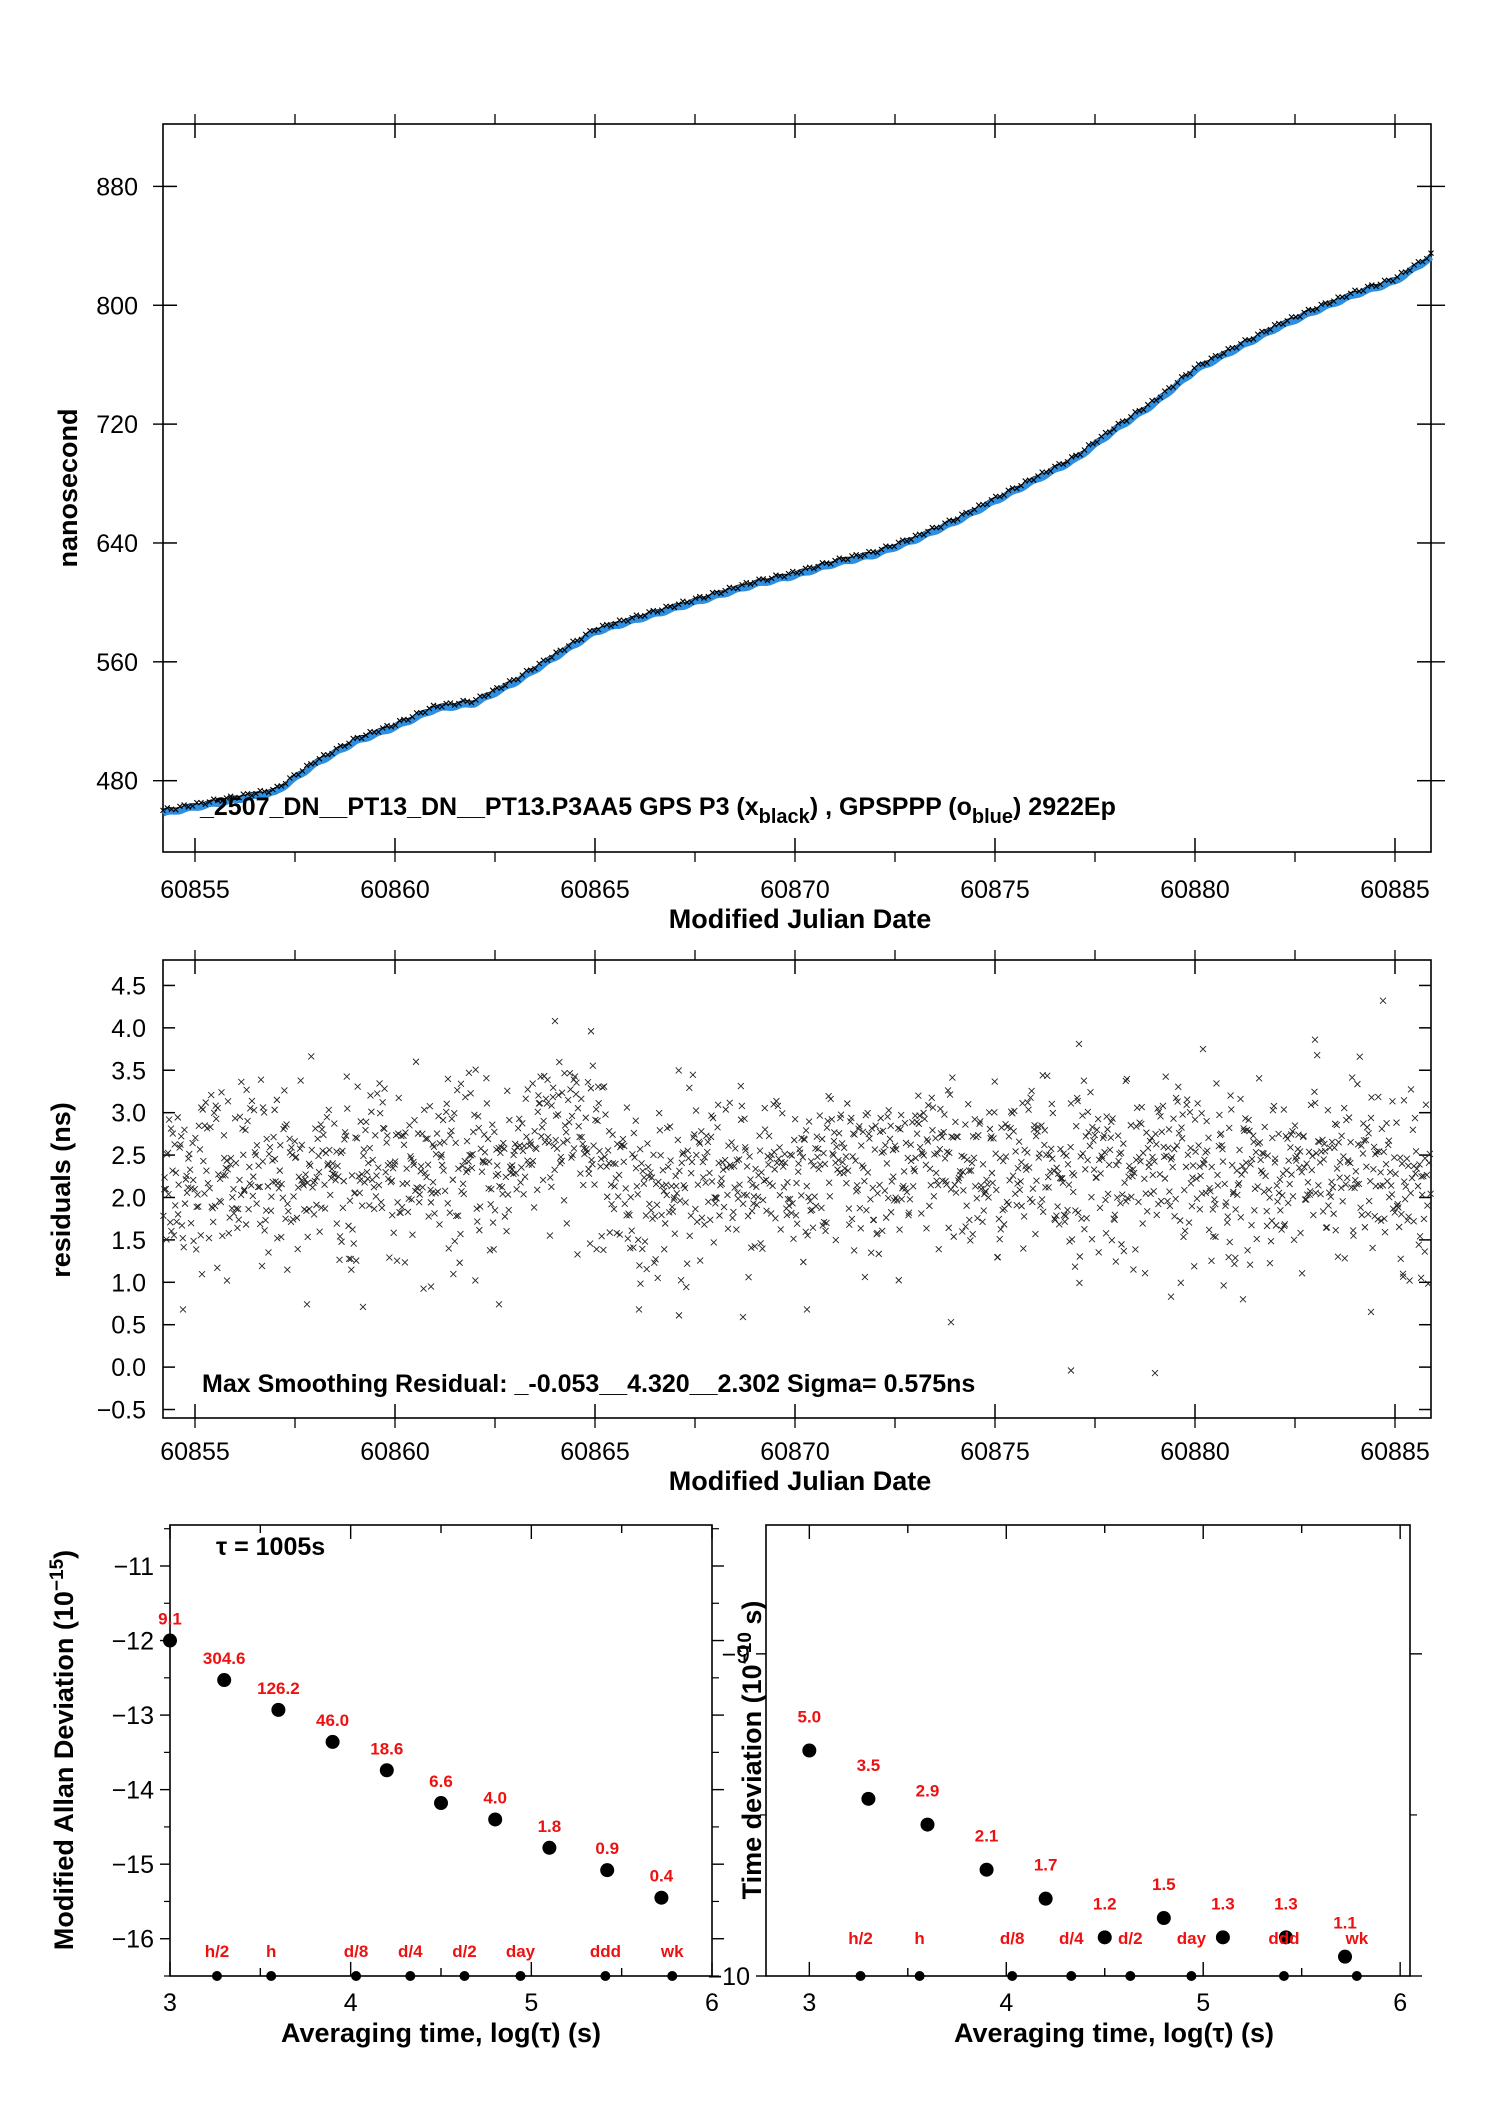  Describe the element at coordinates (128, 986) in the screenshot. I see `residuals-ytick-label: 4.5` at that location.